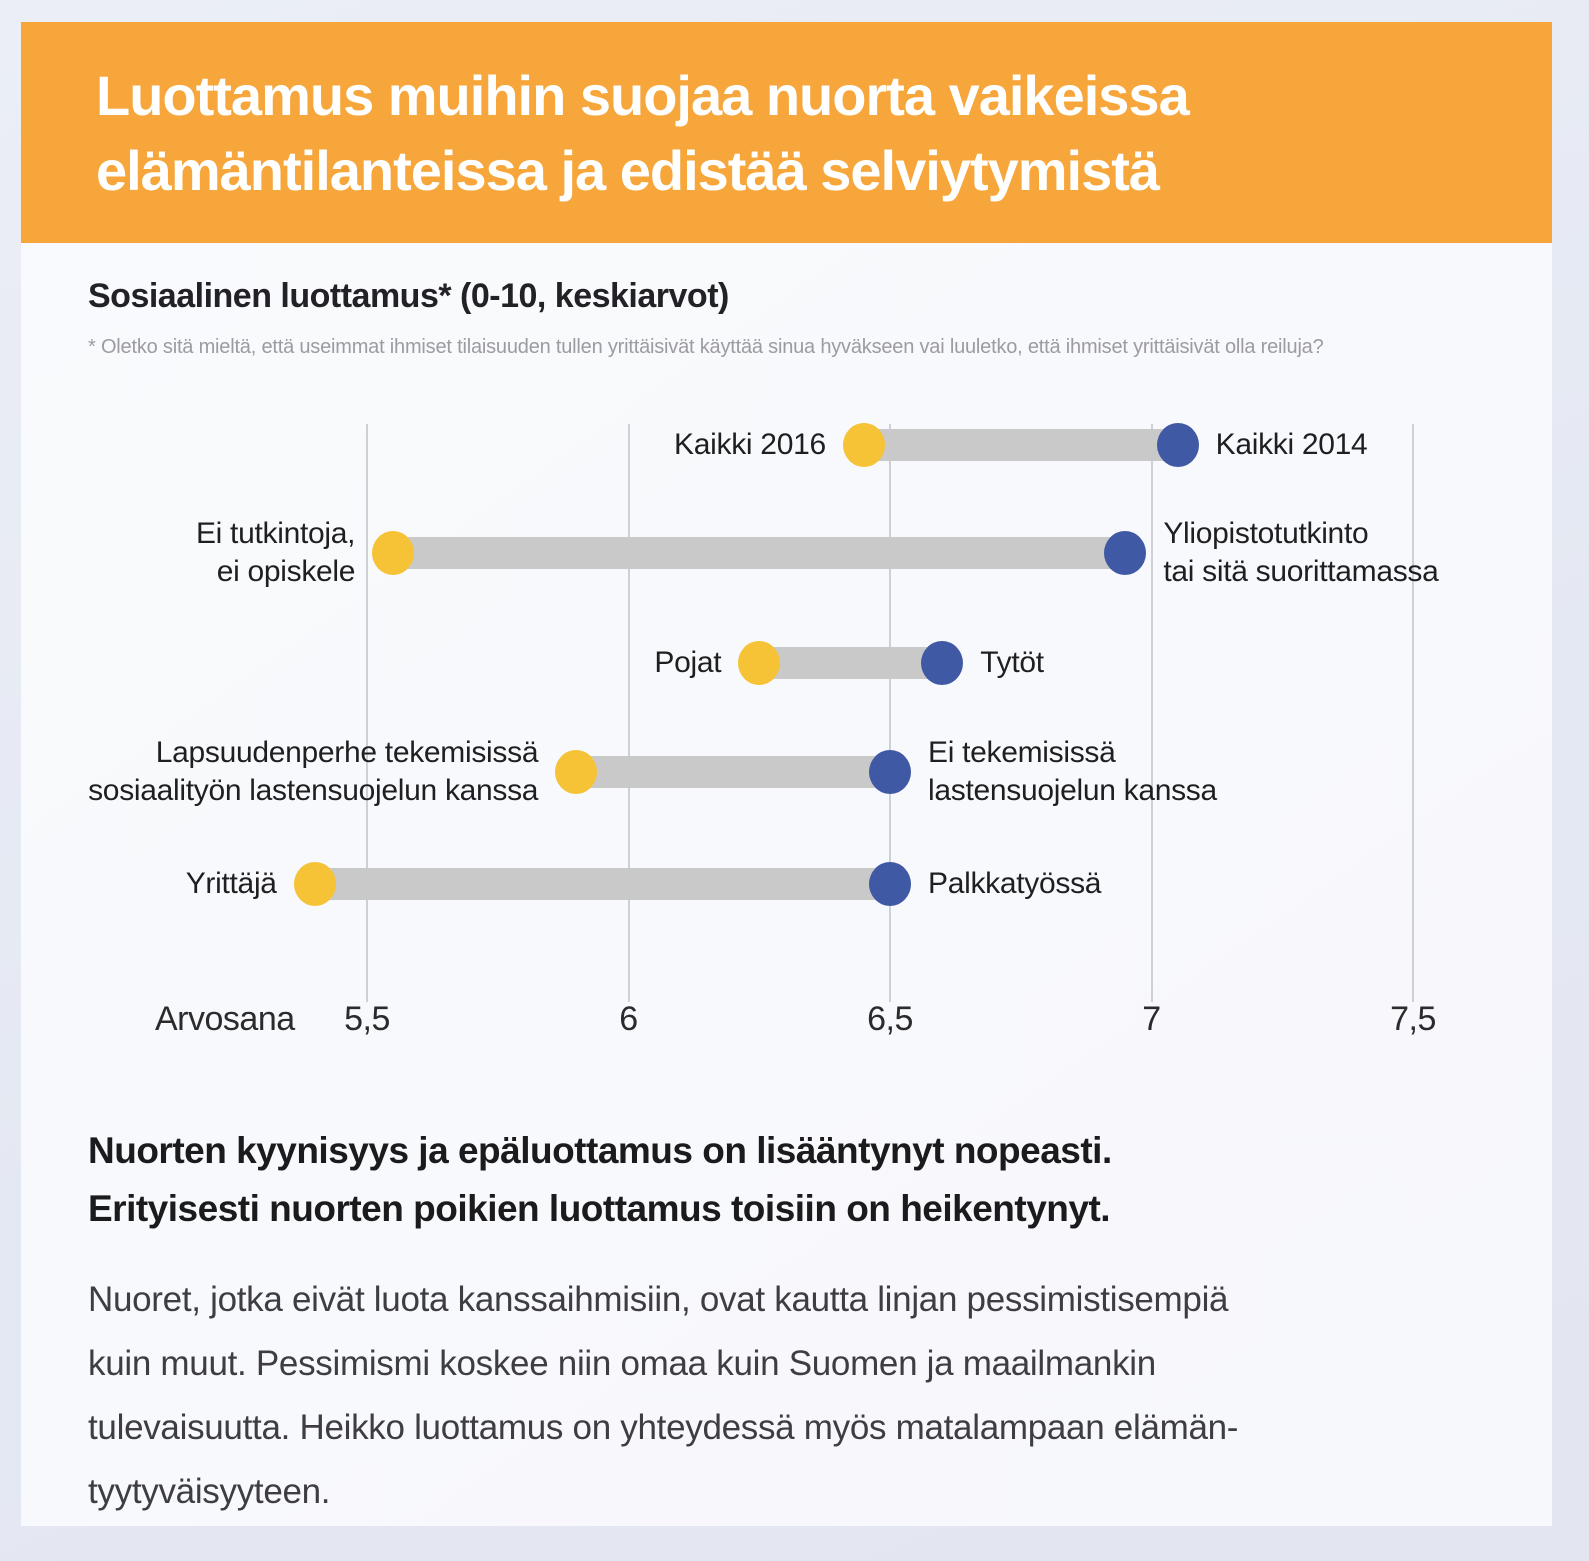 This screenshot has height=1561, width=1589. I want to click on x-tick-label: 5,5, so click(367, 1019).